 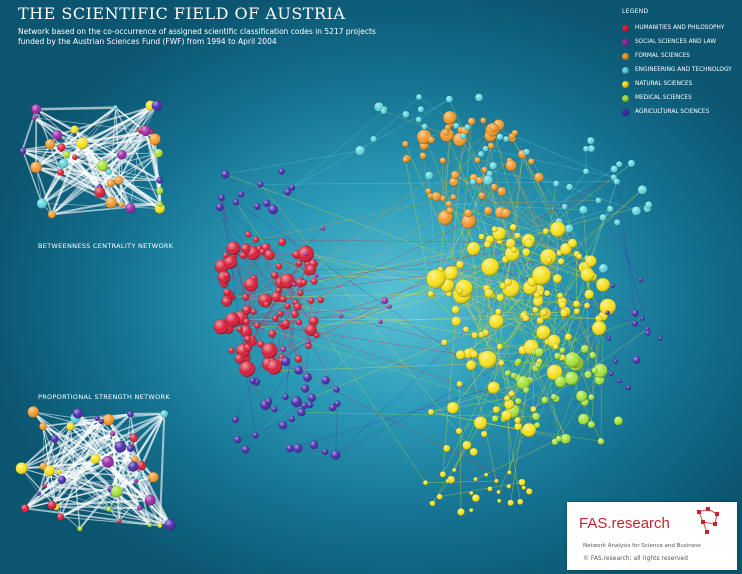 I want to click on page-title: THE SCIENTIFIC FIELD OF AUSTRIA, so click(x=182, y=13).